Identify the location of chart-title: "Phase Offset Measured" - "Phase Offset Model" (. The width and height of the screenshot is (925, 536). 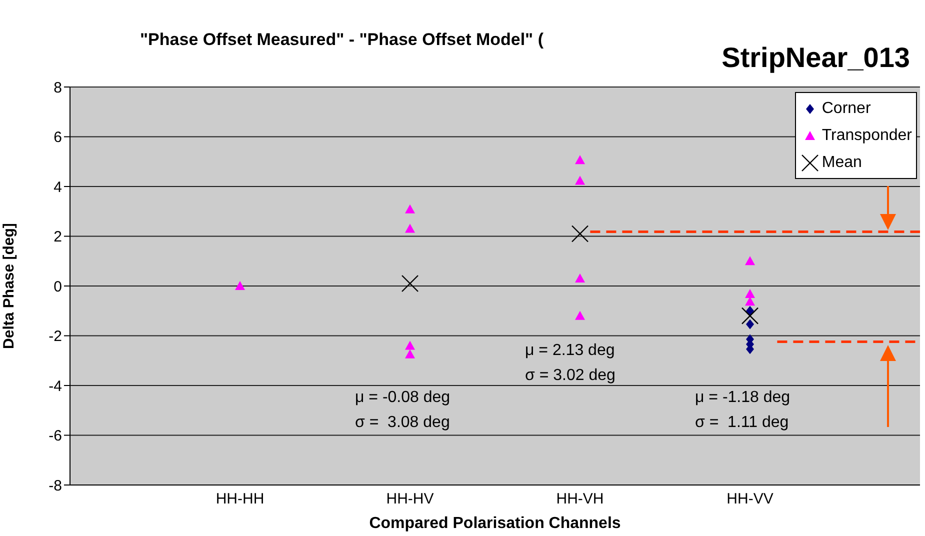
(342, 40).